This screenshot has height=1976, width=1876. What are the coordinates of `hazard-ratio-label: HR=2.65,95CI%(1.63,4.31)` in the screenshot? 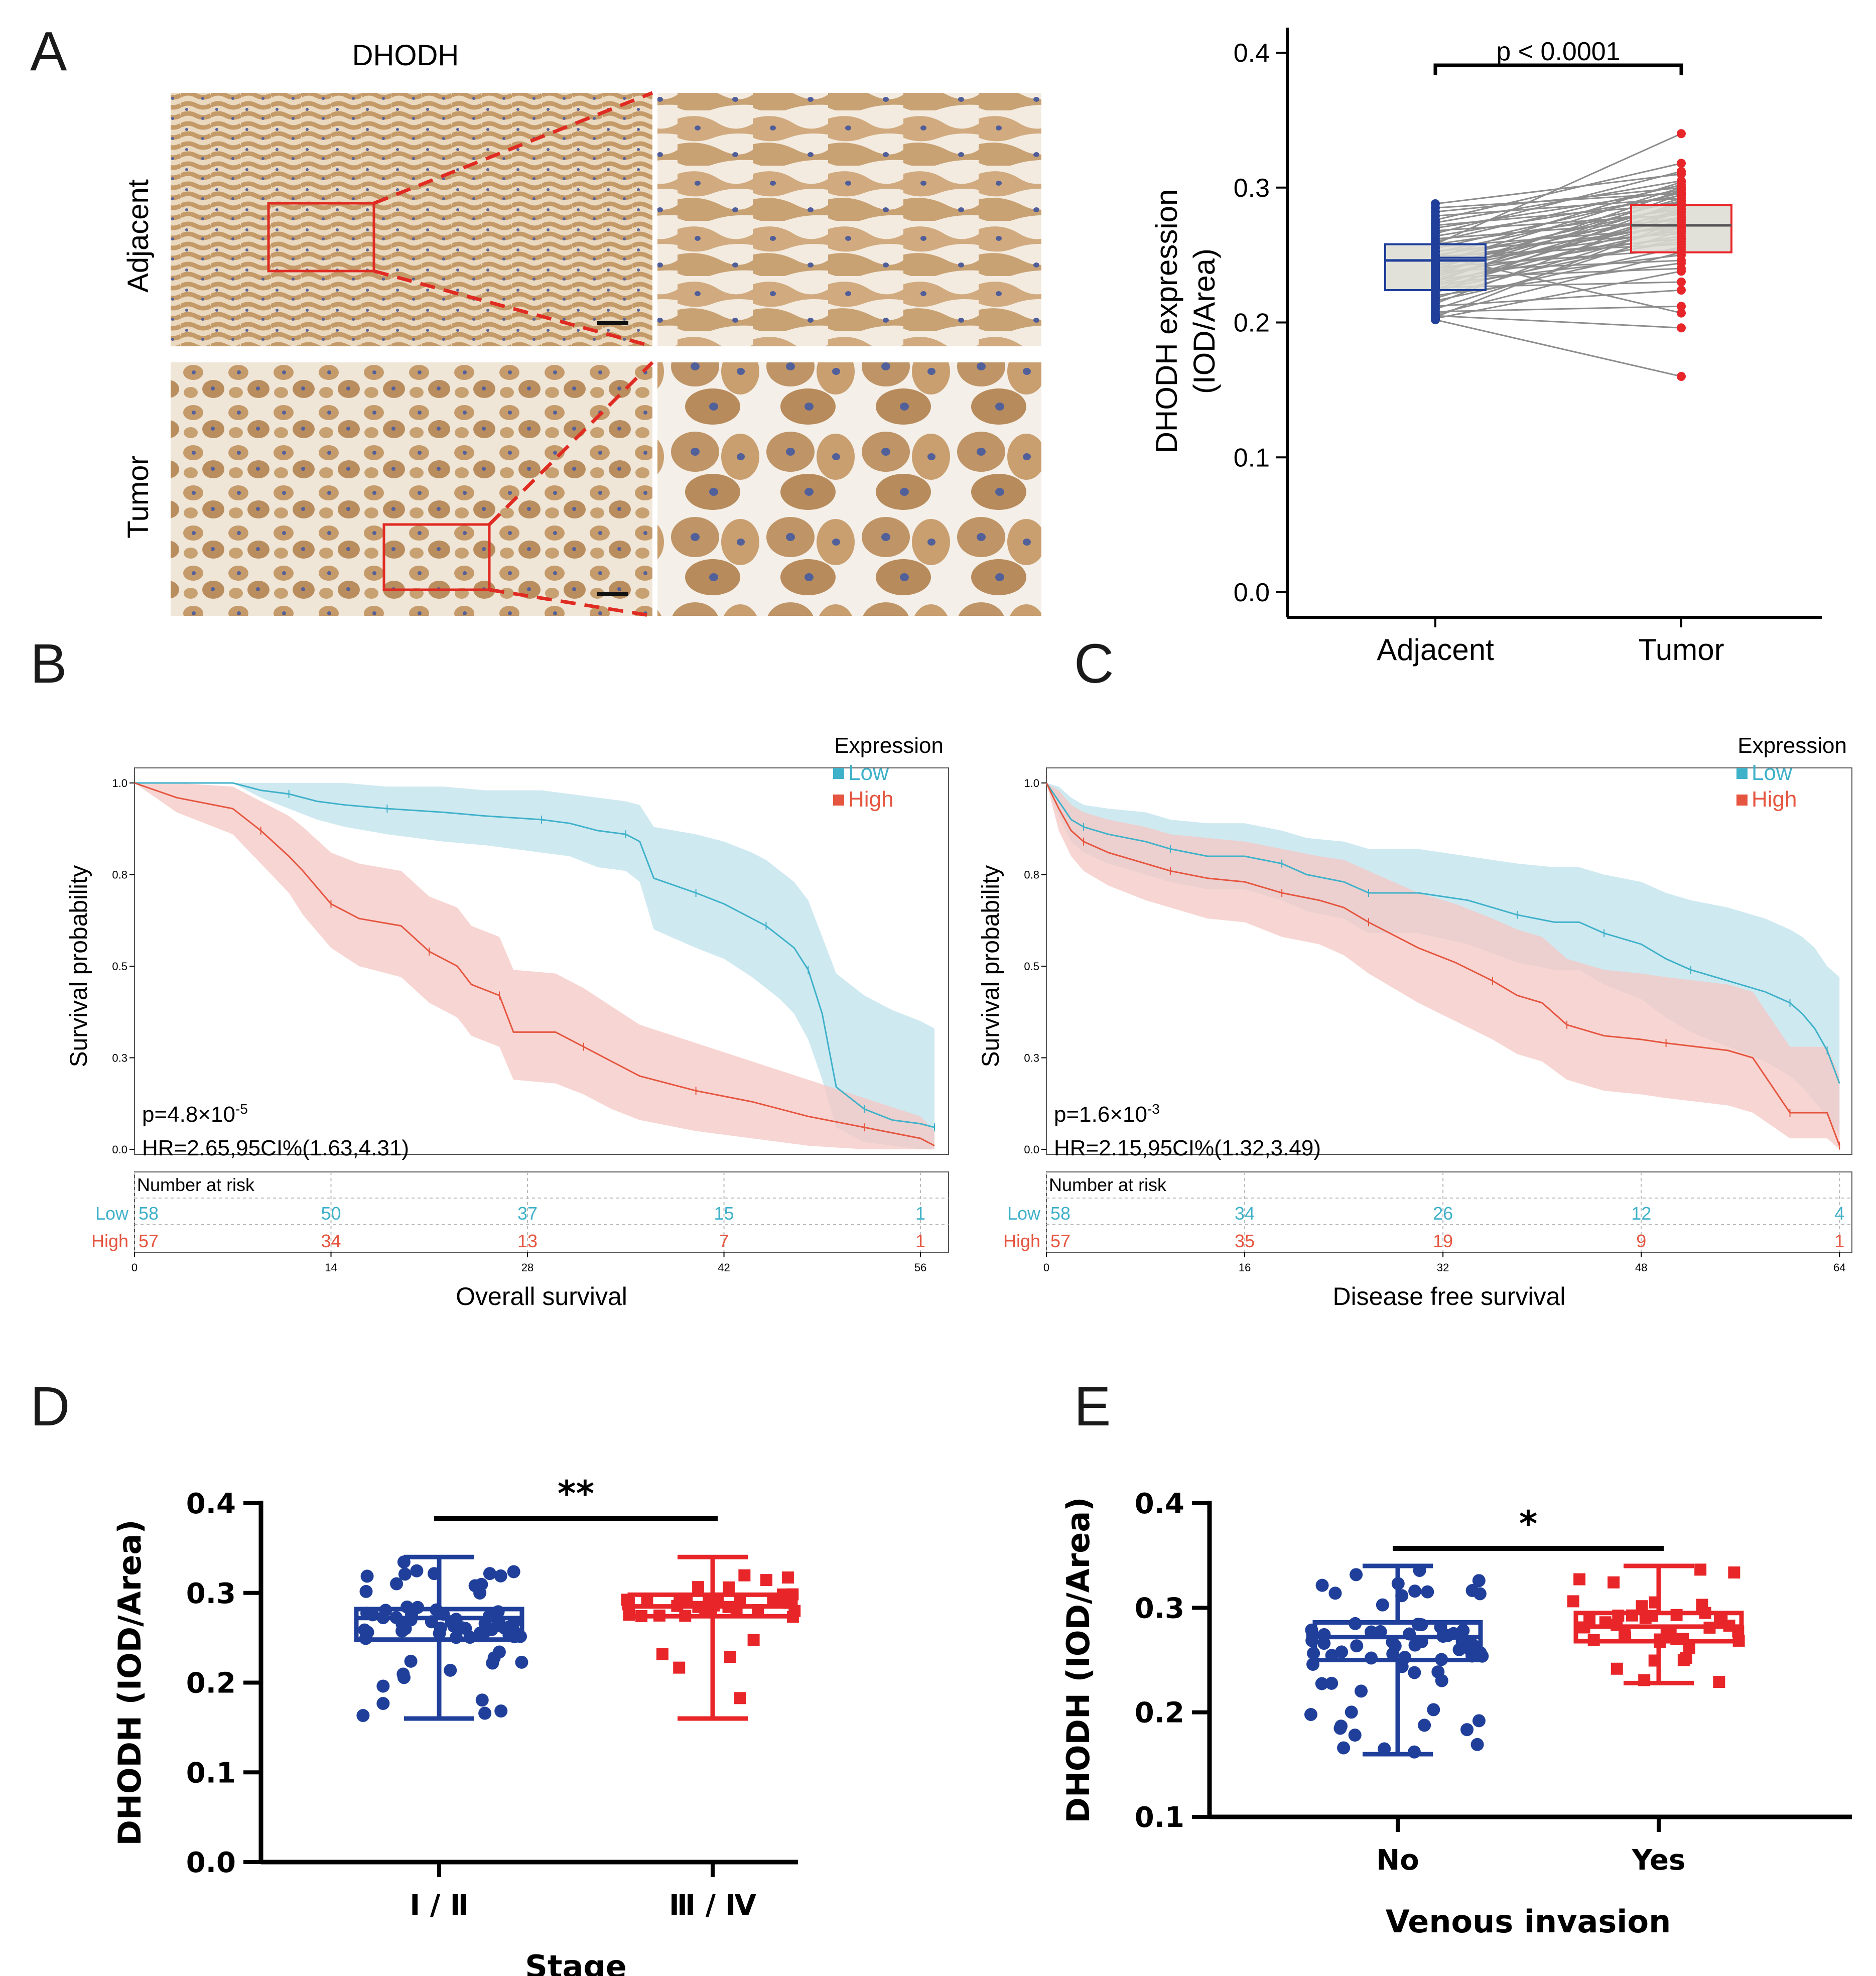 It's located at (276, 1148).